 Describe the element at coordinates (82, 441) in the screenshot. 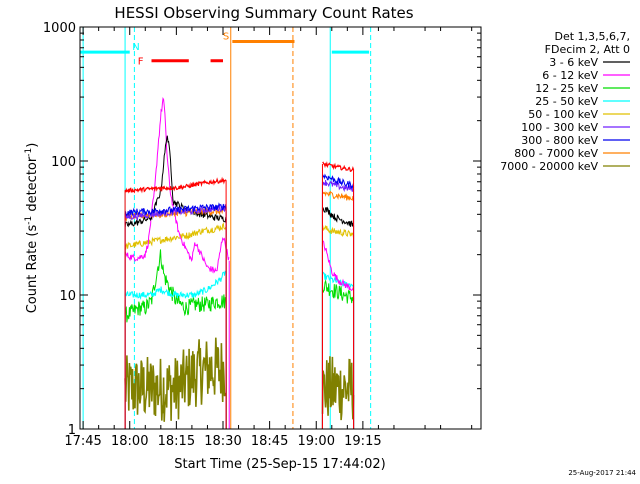

I see `x-tick-label: 17:45` at that location.